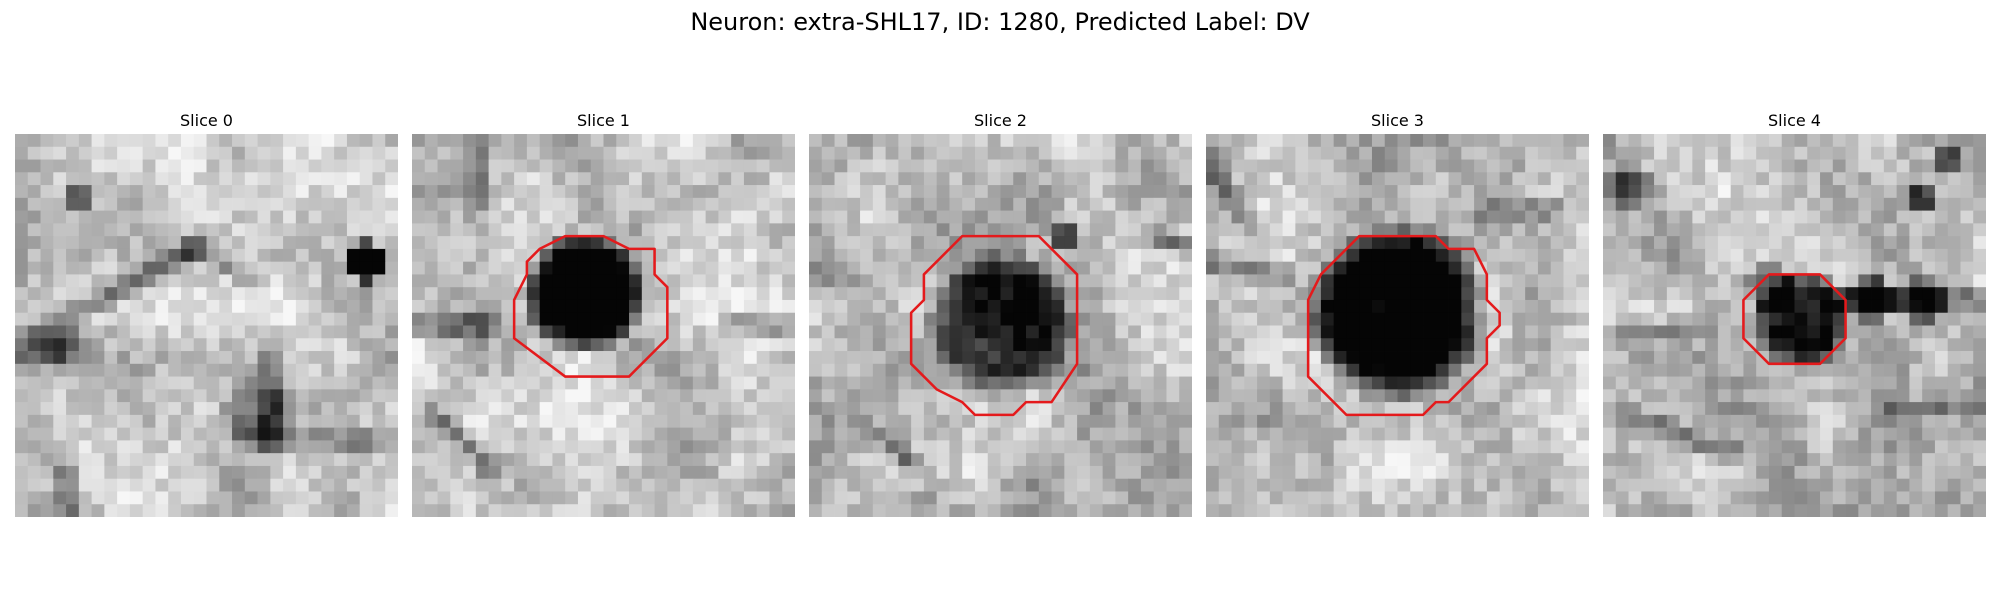  I want to click on slice-panel-4: Slice 4, so click(1794, 312).